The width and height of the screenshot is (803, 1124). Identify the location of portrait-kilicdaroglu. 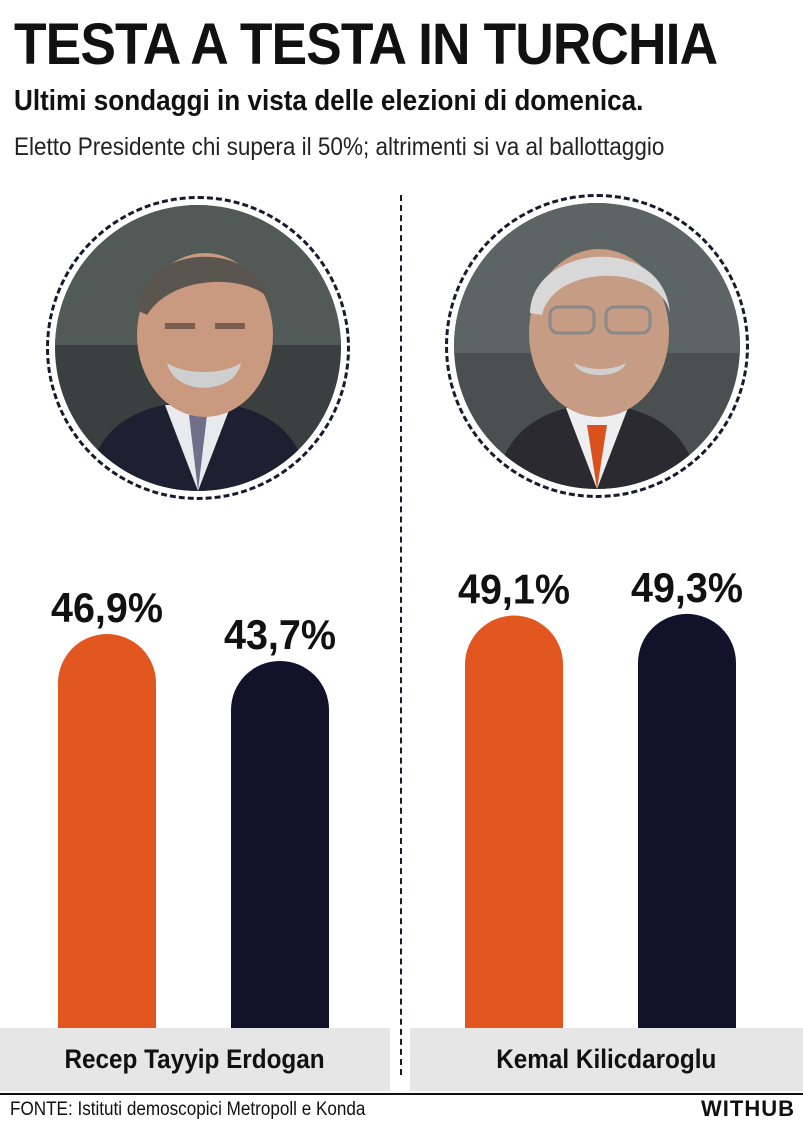
(597, 346).